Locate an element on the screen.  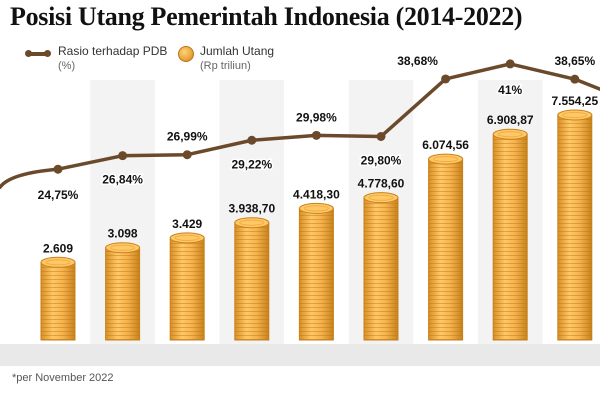
bar-ridges-2021 is located at coordinates (510, 237).